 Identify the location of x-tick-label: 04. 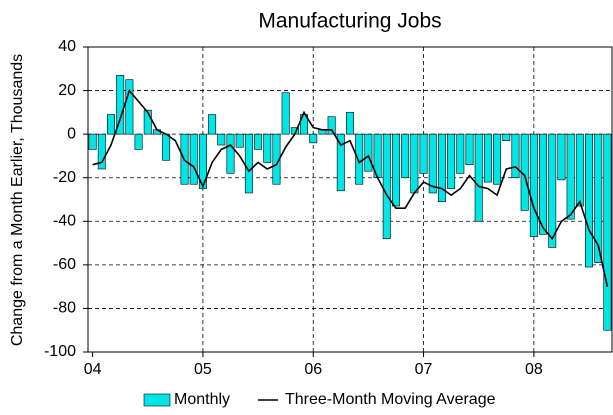
(93, 369).